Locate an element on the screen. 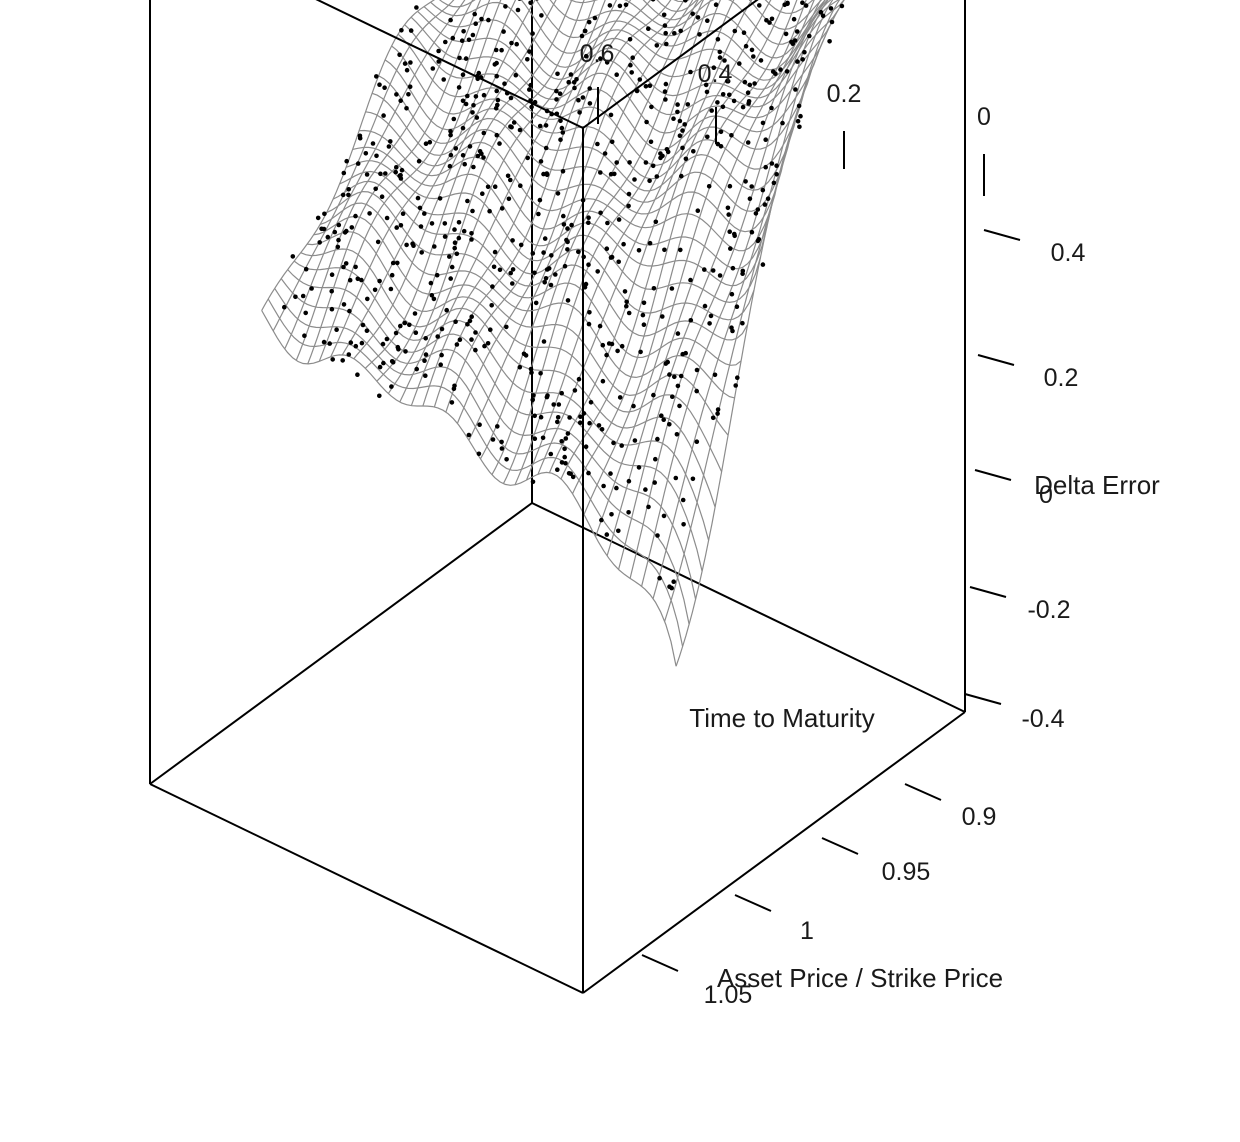 The image size is (1240, 1142). mesh-line-time is located at coordinates (760, 333).